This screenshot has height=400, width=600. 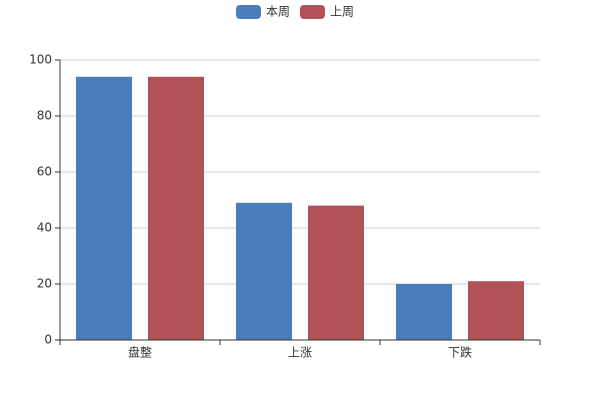 What do you see at coordinates (342, 12) in the screenshot?
I see `legend-label: 上周` at bounding box center [342, 12].